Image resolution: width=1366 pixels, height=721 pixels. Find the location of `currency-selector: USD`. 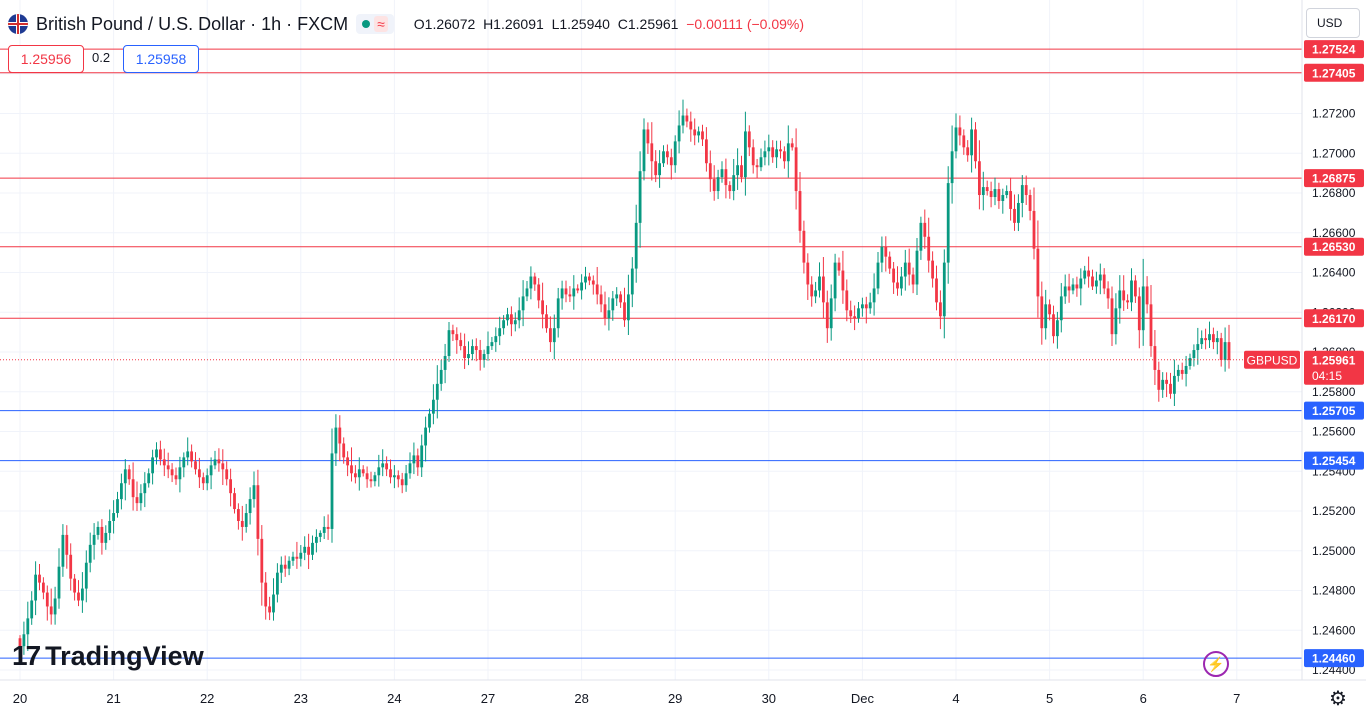

currency-selector: USD is located at coordinates (1333, 23).